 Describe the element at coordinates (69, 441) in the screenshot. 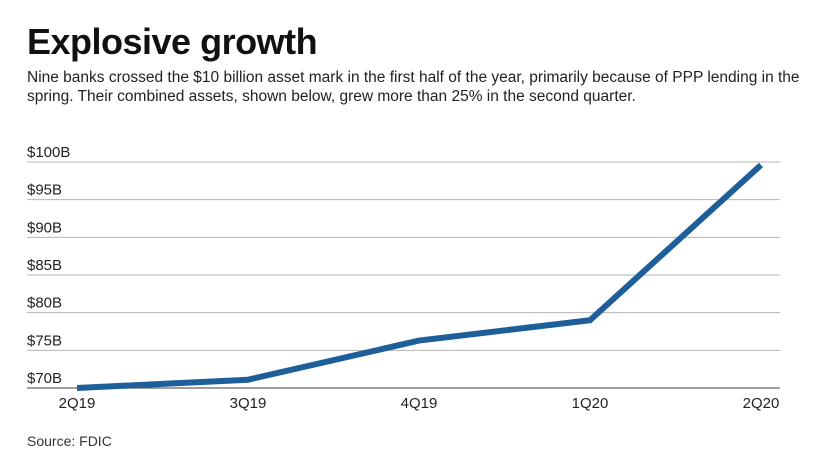

I see `source-note: Source: FDIC` at that location.